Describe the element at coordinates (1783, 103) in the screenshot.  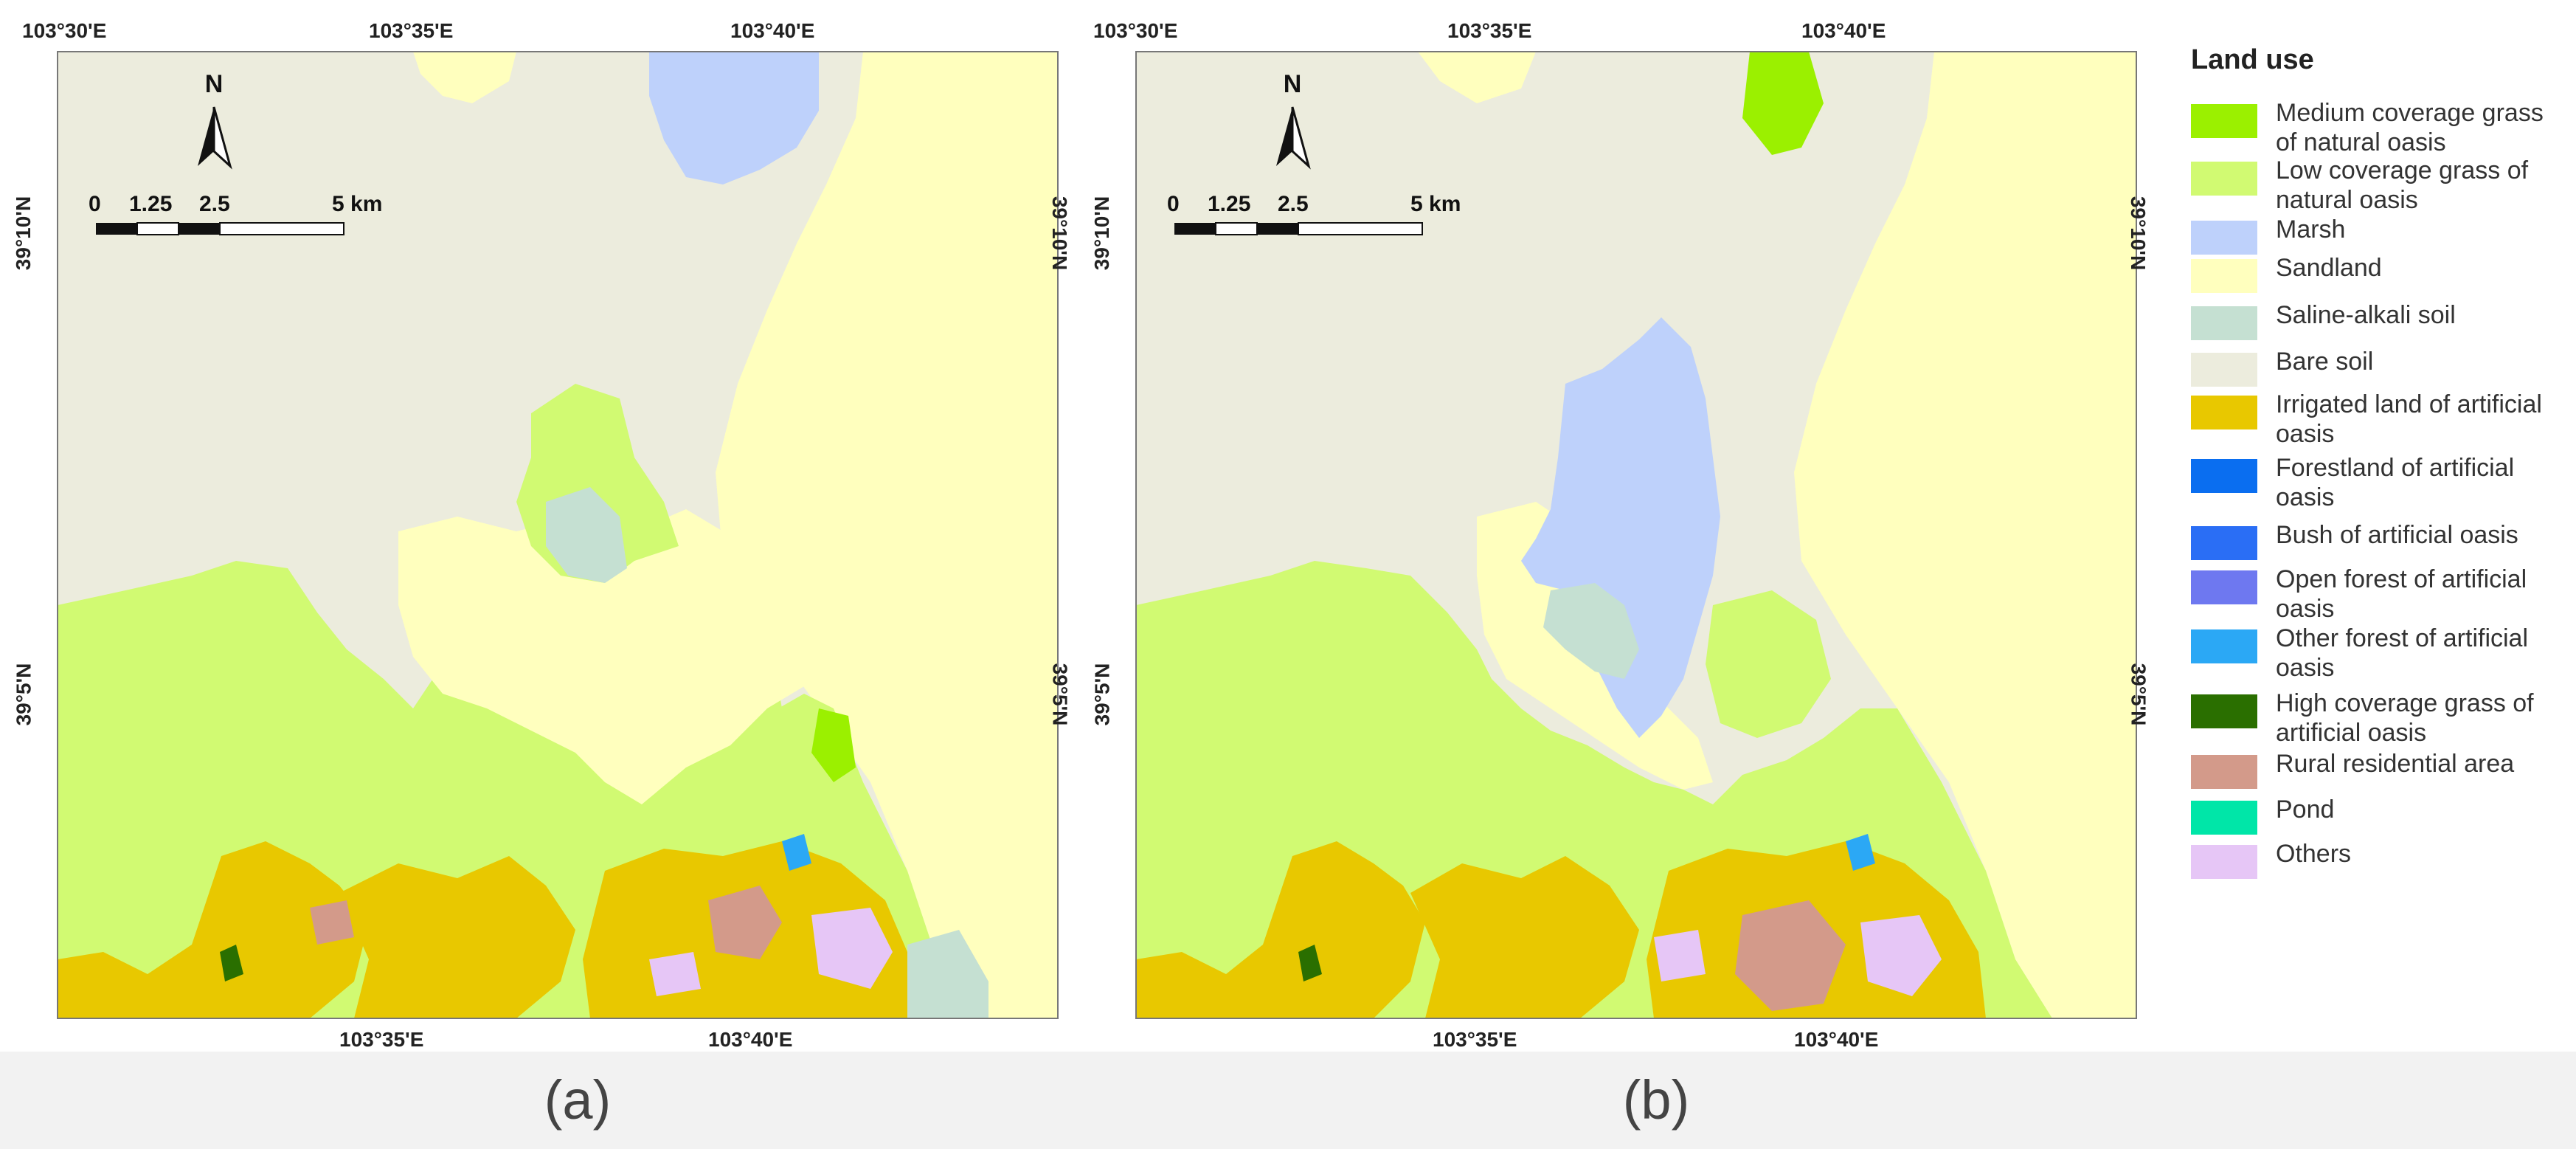
I see `medium-grass-region` at that location.